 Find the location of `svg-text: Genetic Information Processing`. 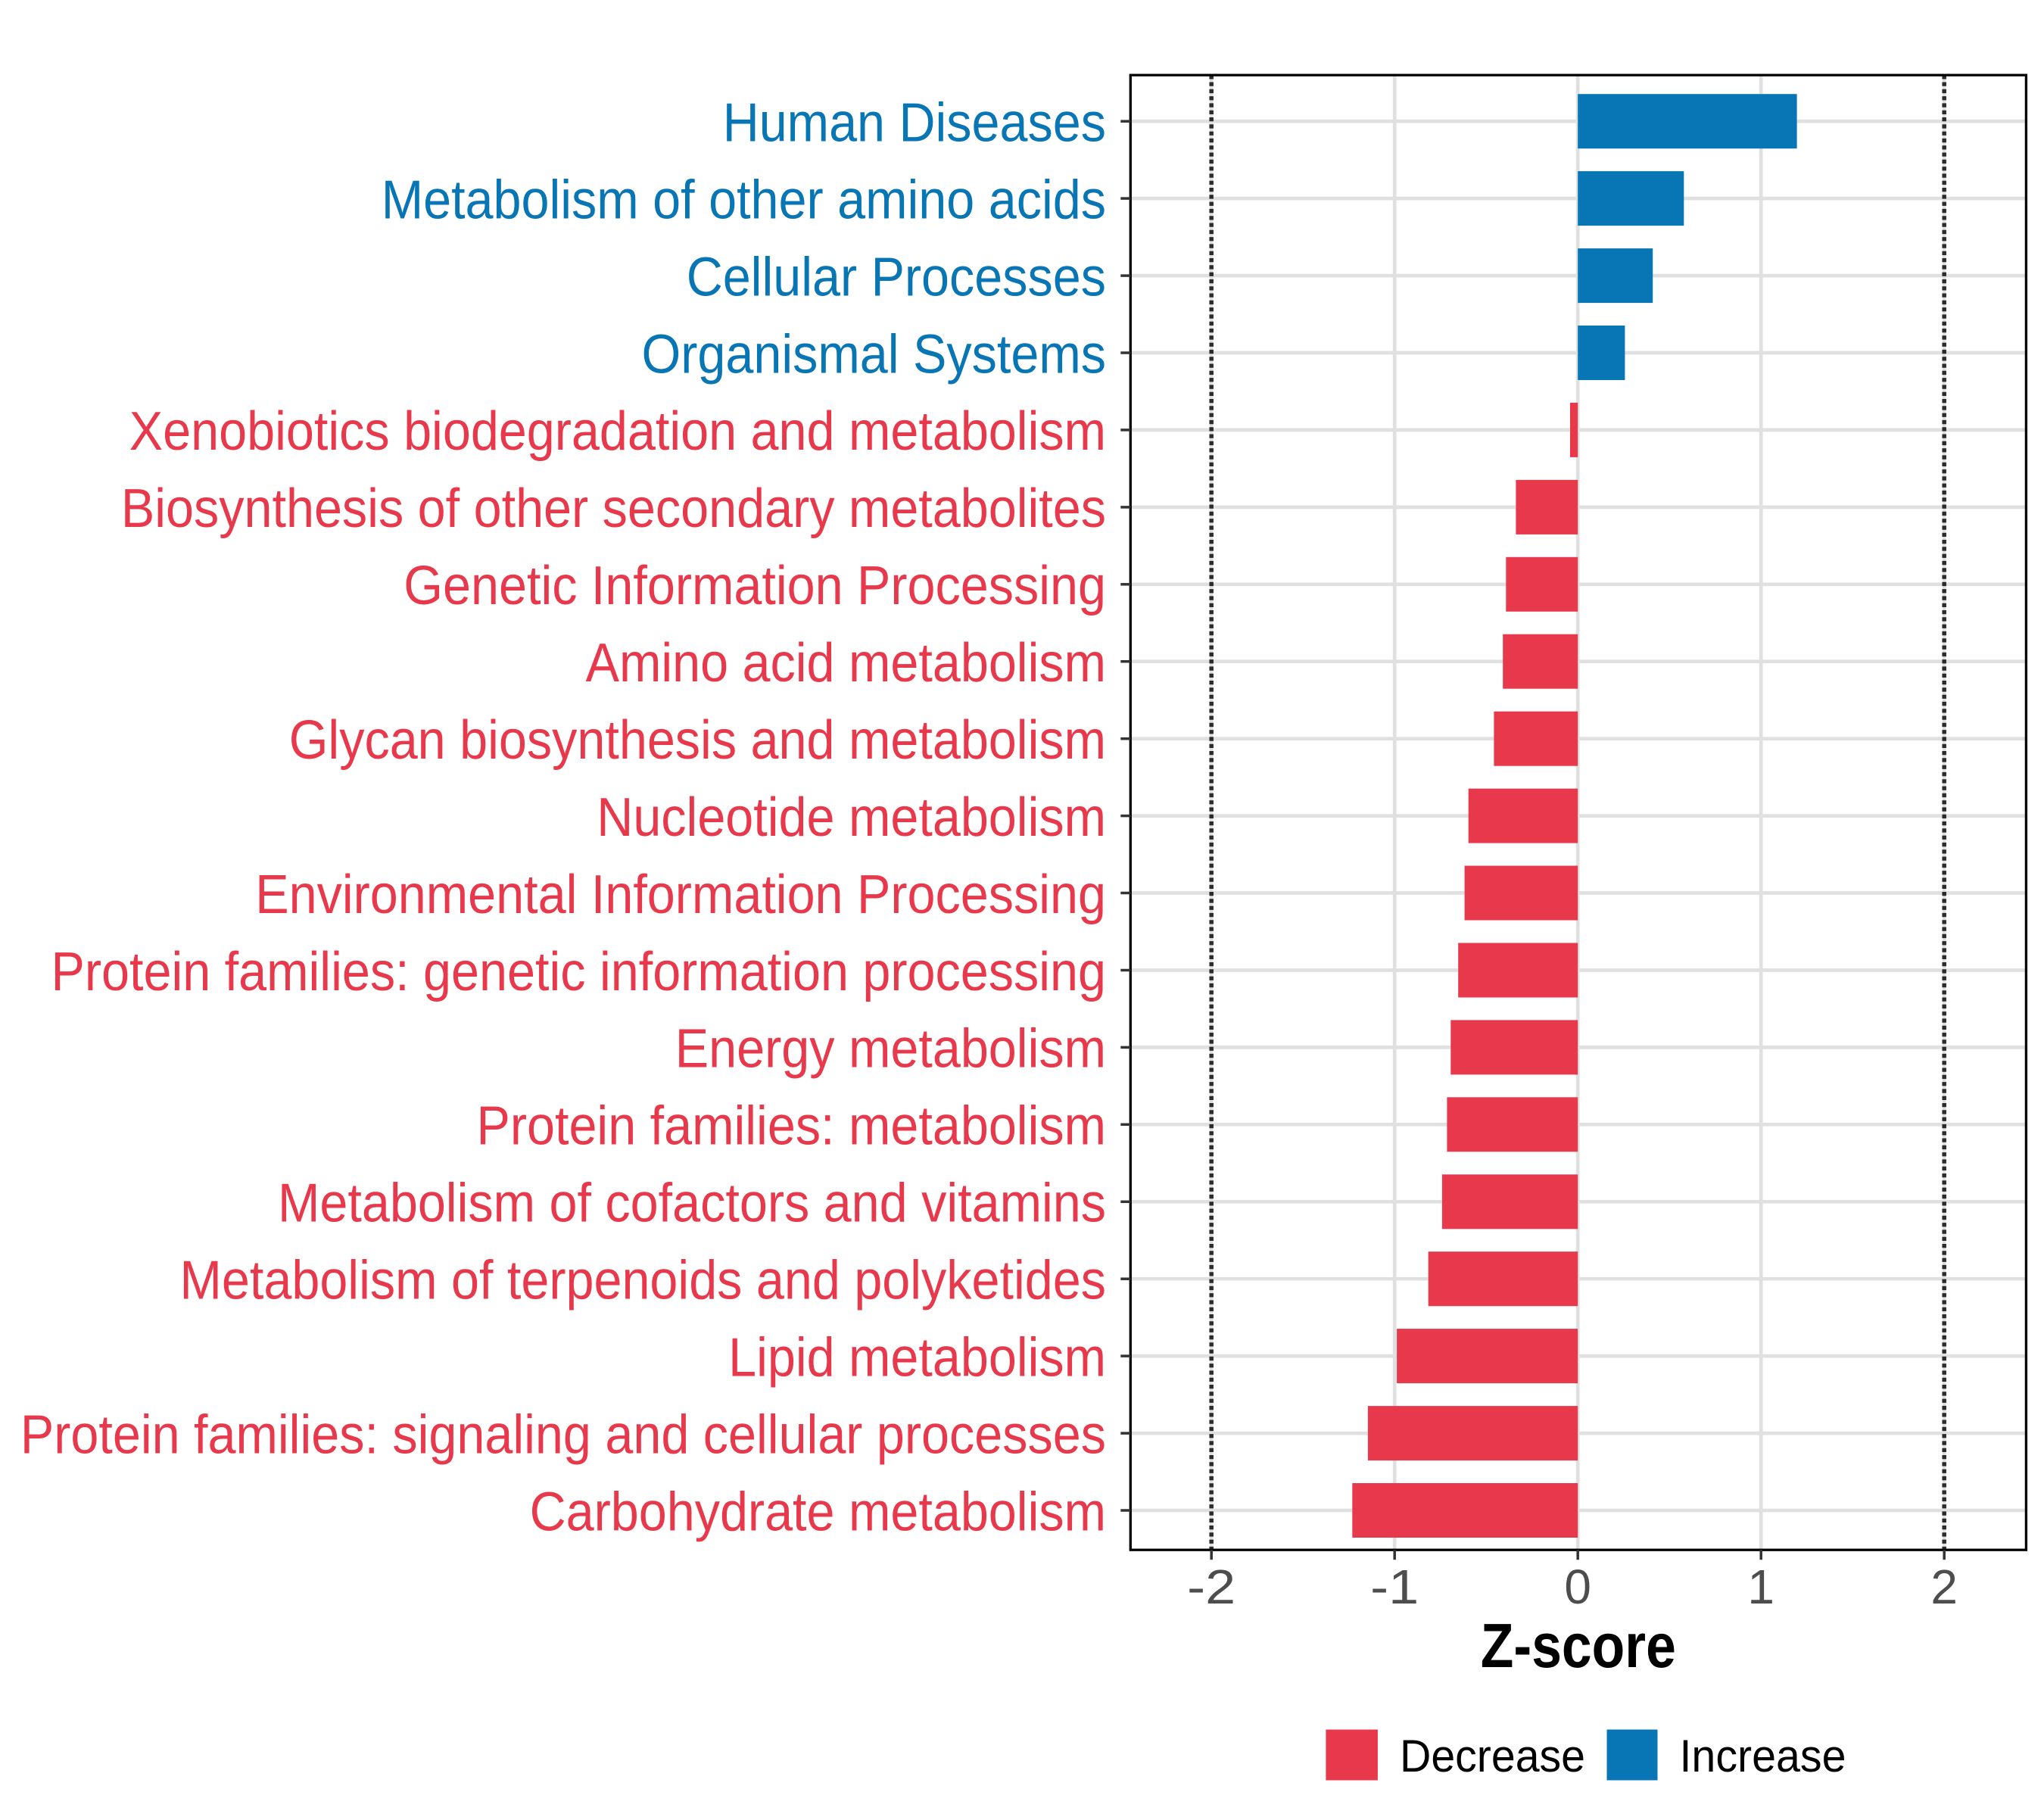

svg-text: Genetic Information Processing is located at coordinates (755, 586).